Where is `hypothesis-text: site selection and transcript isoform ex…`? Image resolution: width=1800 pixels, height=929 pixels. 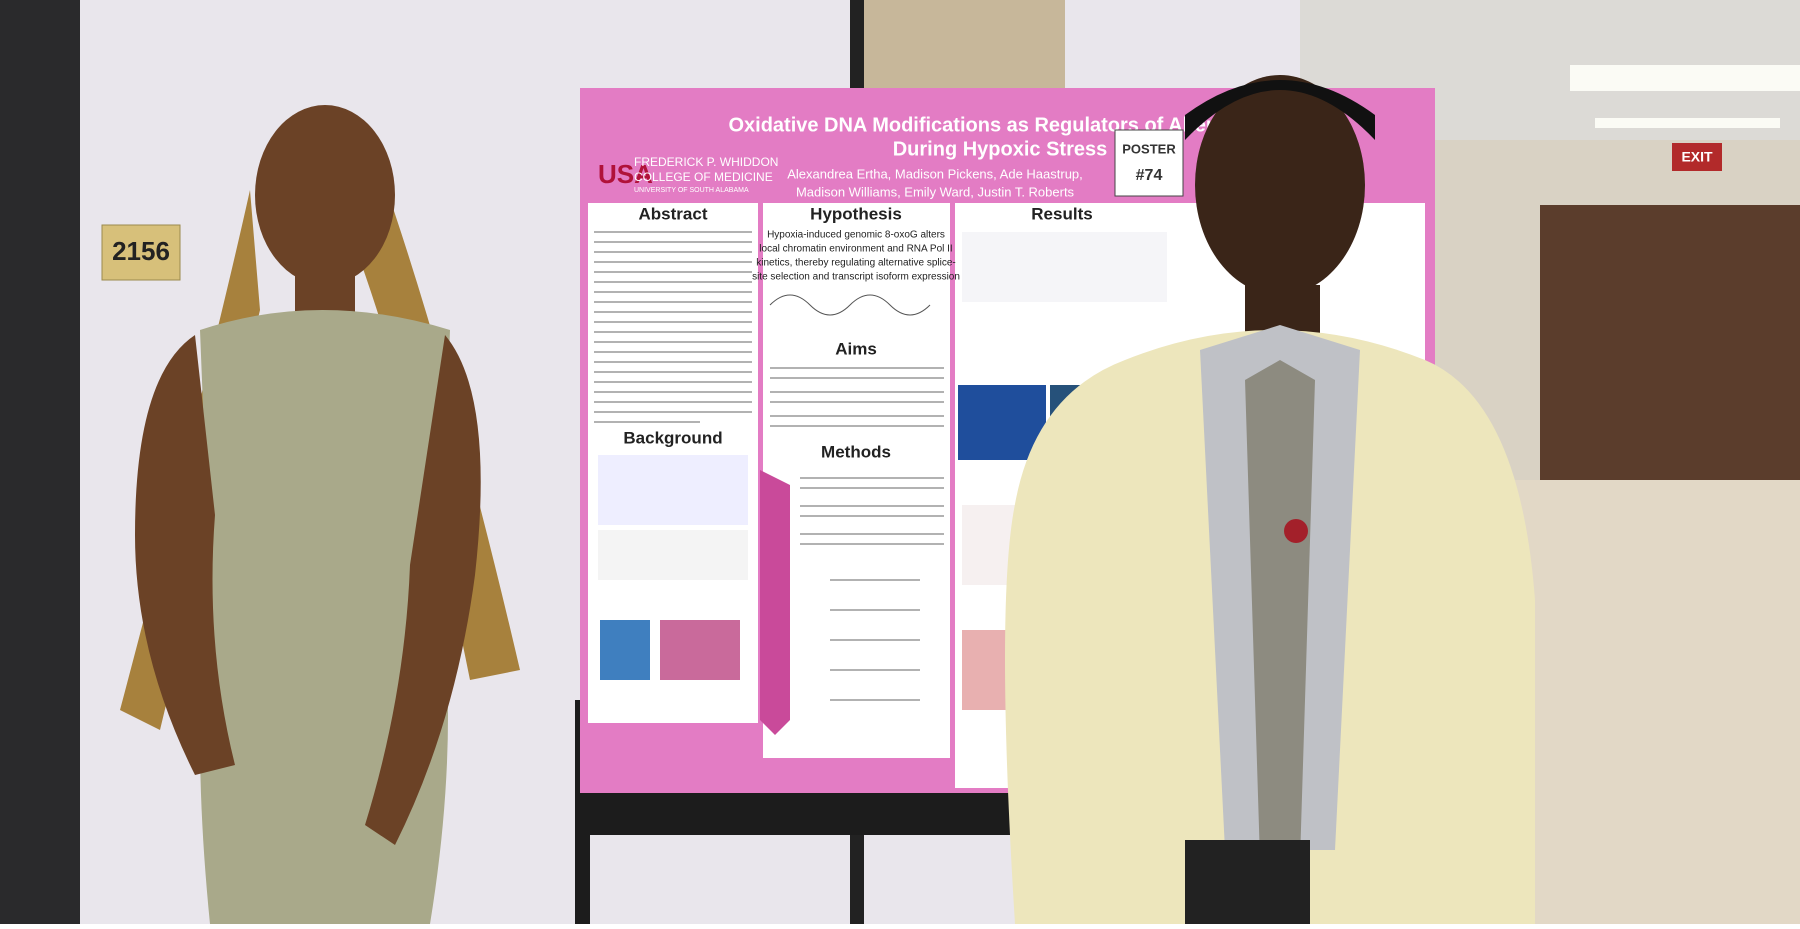 hypothesis-text: site selection and transcript isoform ex… is located at coordinates (856, 277).